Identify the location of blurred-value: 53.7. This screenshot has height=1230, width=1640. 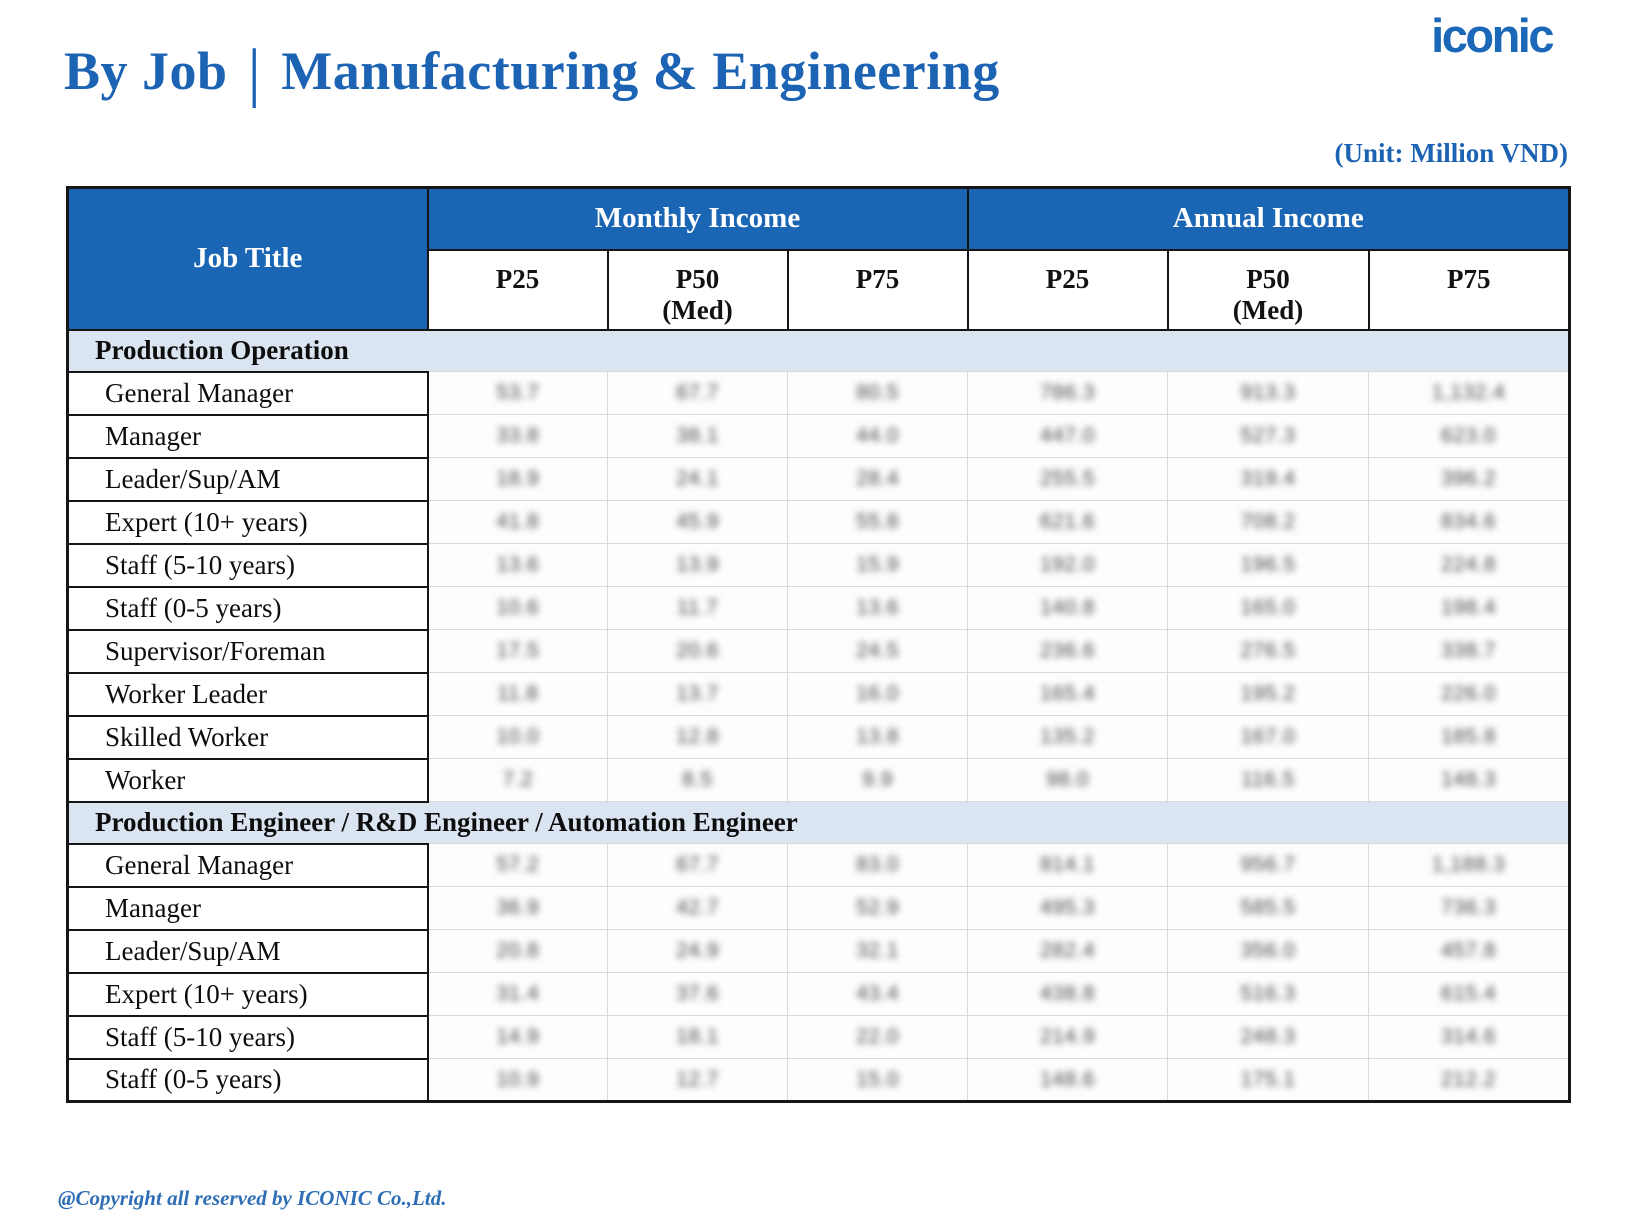
(518, 392).